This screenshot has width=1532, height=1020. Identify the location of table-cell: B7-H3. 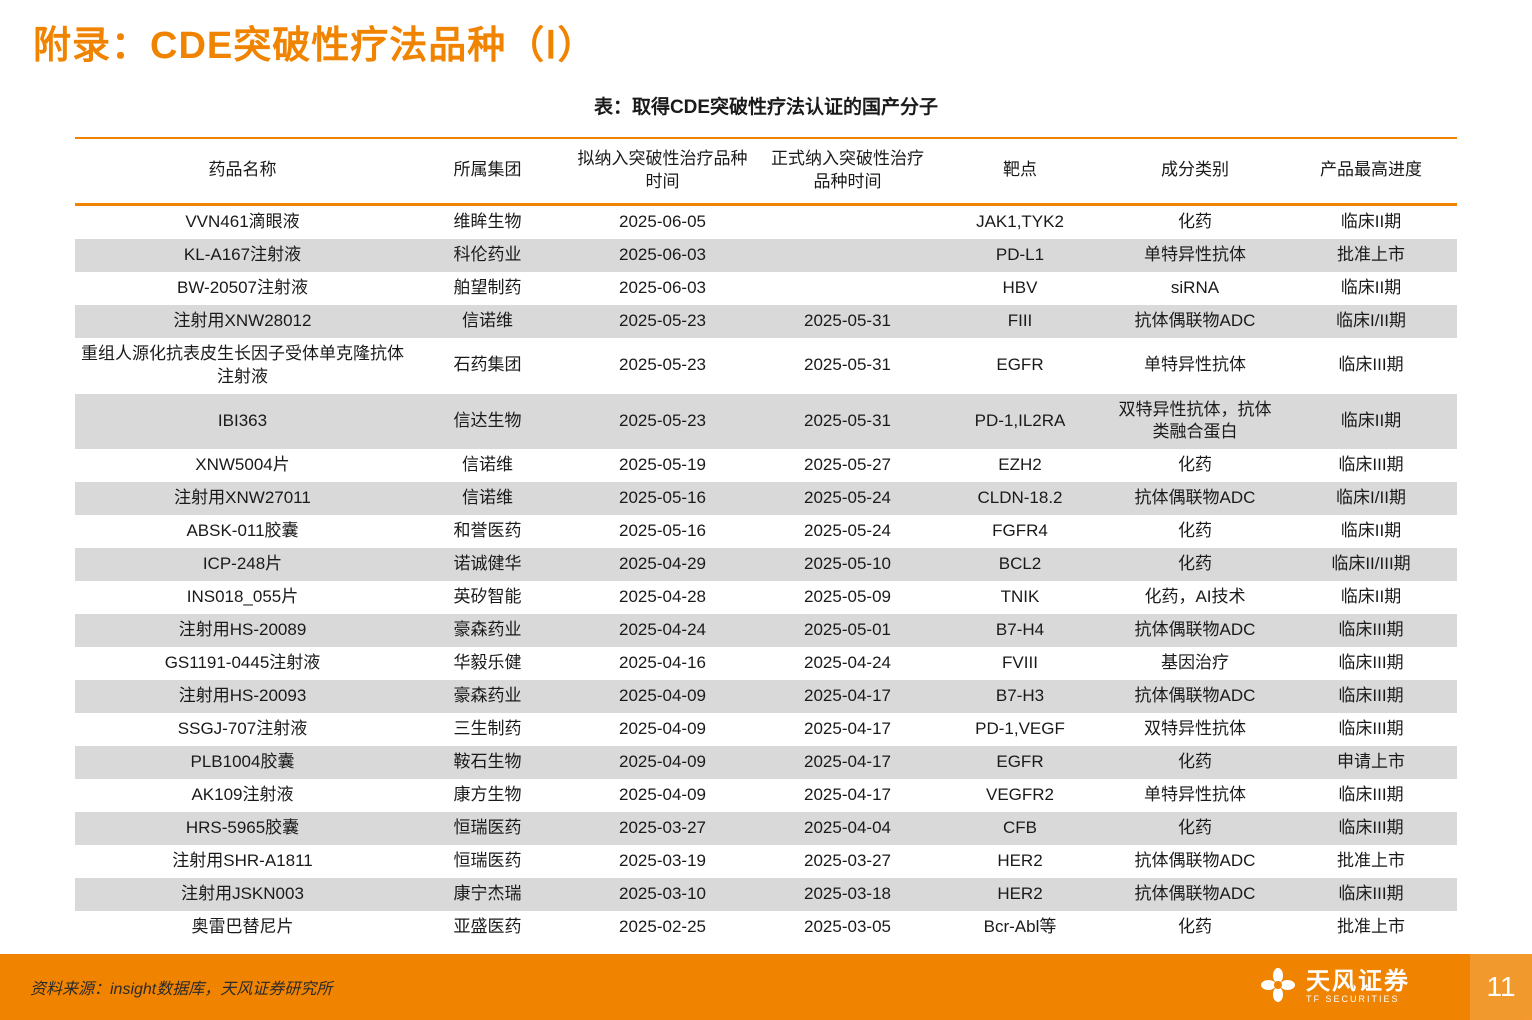
(1020, 695).